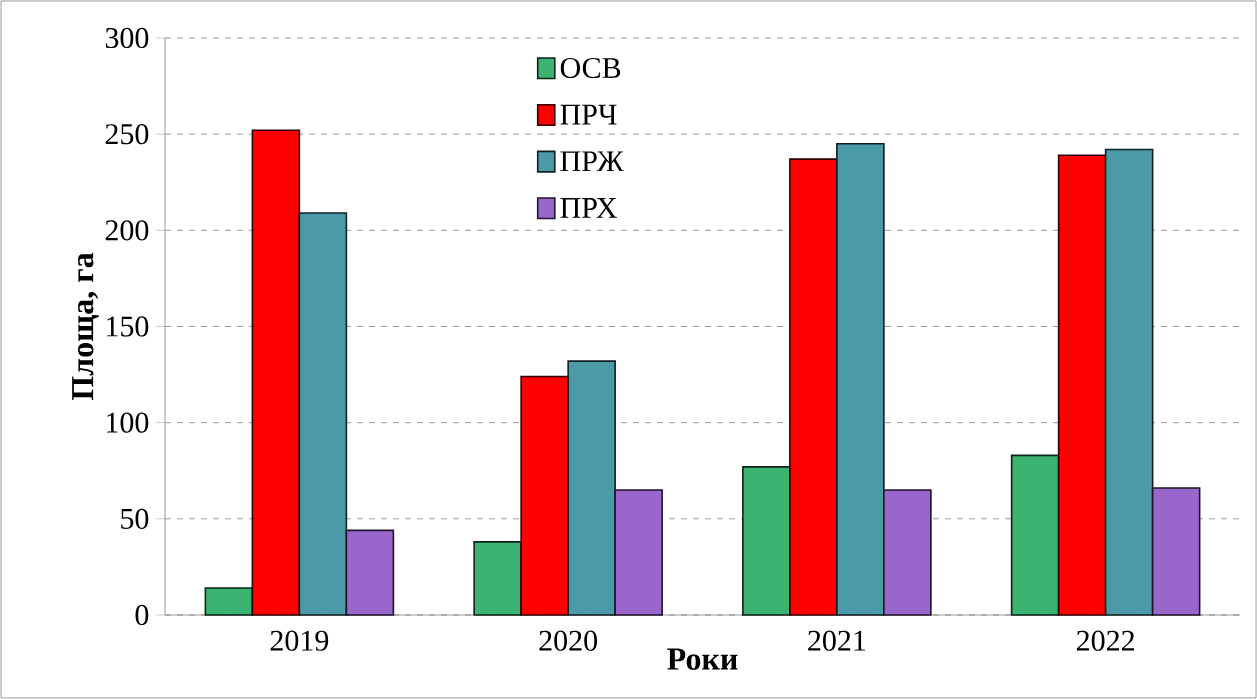  I want to click on x-tick-label: 2022, so click(1105, 640).